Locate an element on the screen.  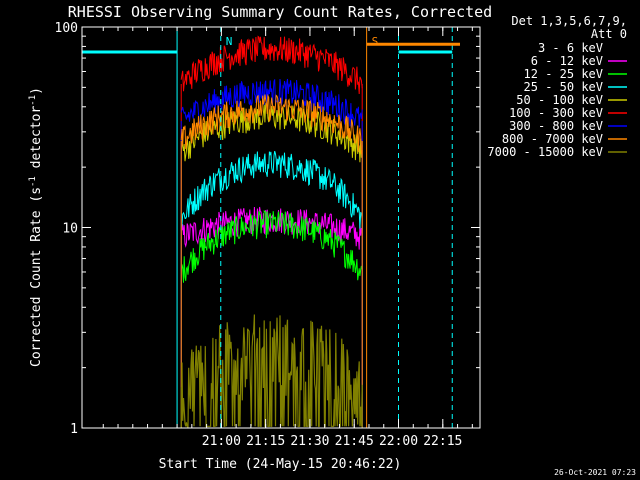
legend-label: 6 - 12 keV is located at coordinates (567, 61).